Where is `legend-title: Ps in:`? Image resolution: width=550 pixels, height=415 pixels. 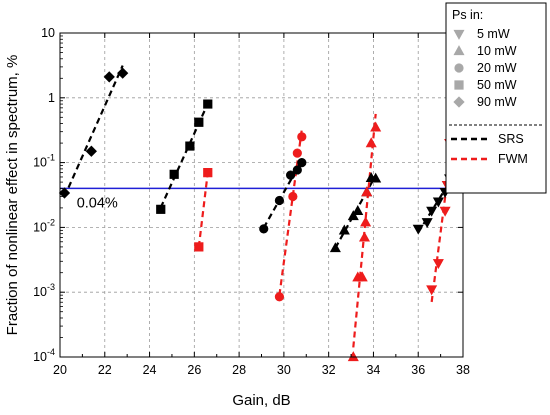 legend-title: Ps in: is located at coordinates (467, 15).